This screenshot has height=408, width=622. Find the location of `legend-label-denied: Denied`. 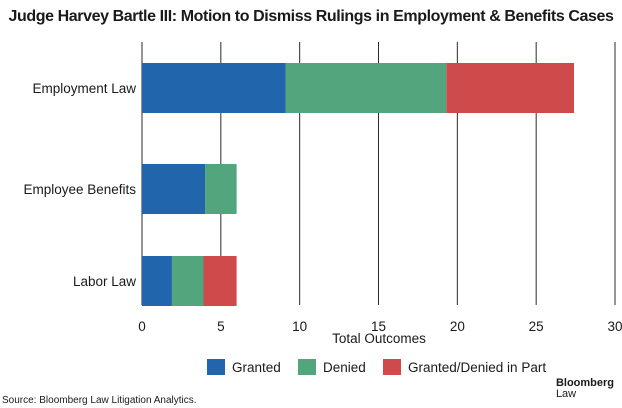

legend-label-denied: Denied is located at coordinates (344, 367).